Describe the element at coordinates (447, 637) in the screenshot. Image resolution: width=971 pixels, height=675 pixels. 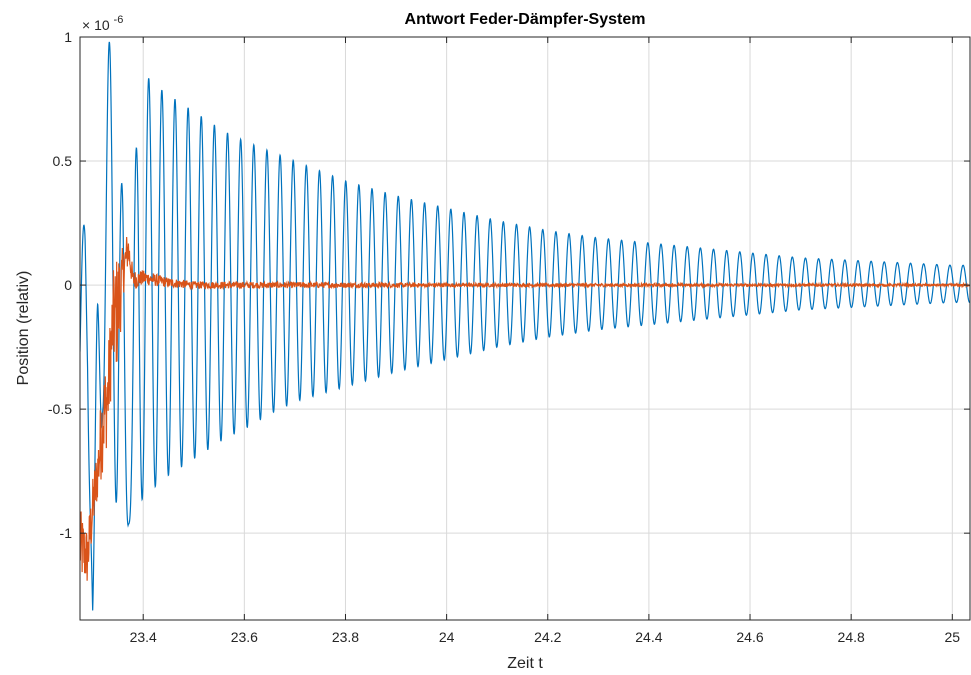
I see `x-tick-label: 24` at that location.